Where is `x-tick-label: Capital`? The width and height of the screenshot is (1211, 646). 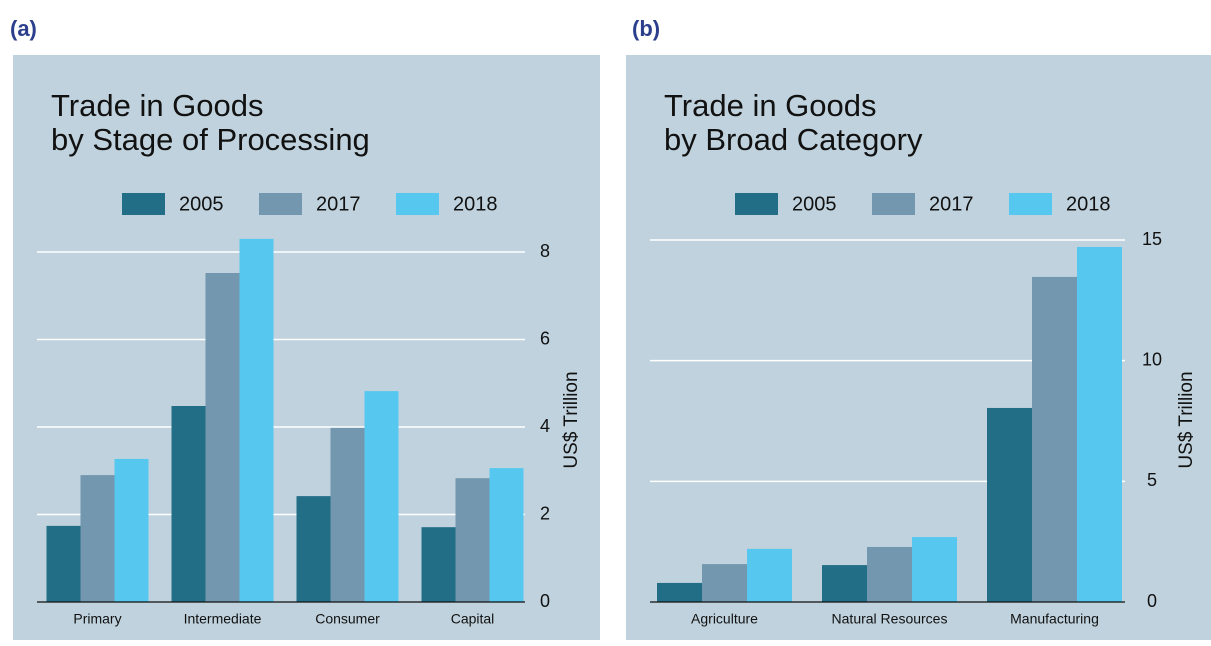
x-tick-label: Capital is located at coordinates (473, 619).